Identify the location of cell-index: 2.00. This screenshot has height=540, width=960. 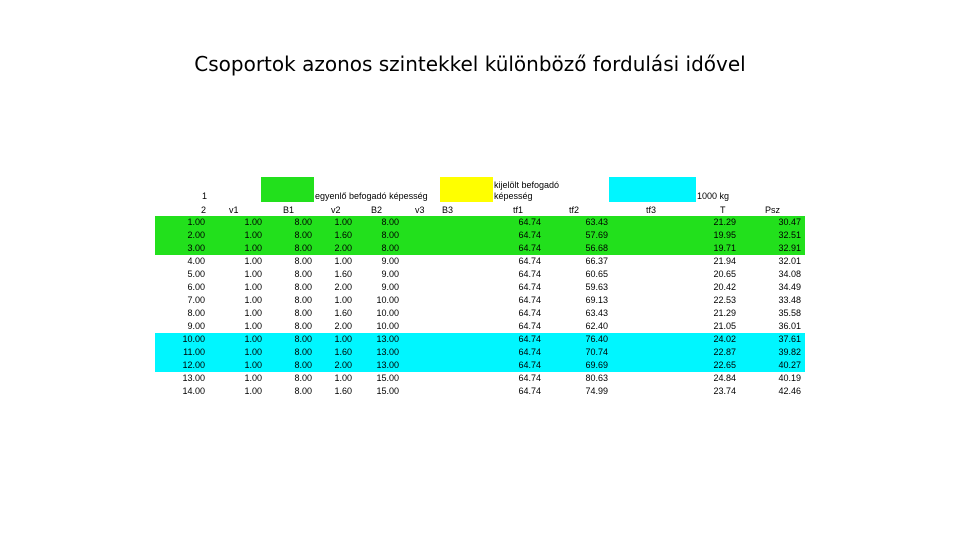
(196, 235).